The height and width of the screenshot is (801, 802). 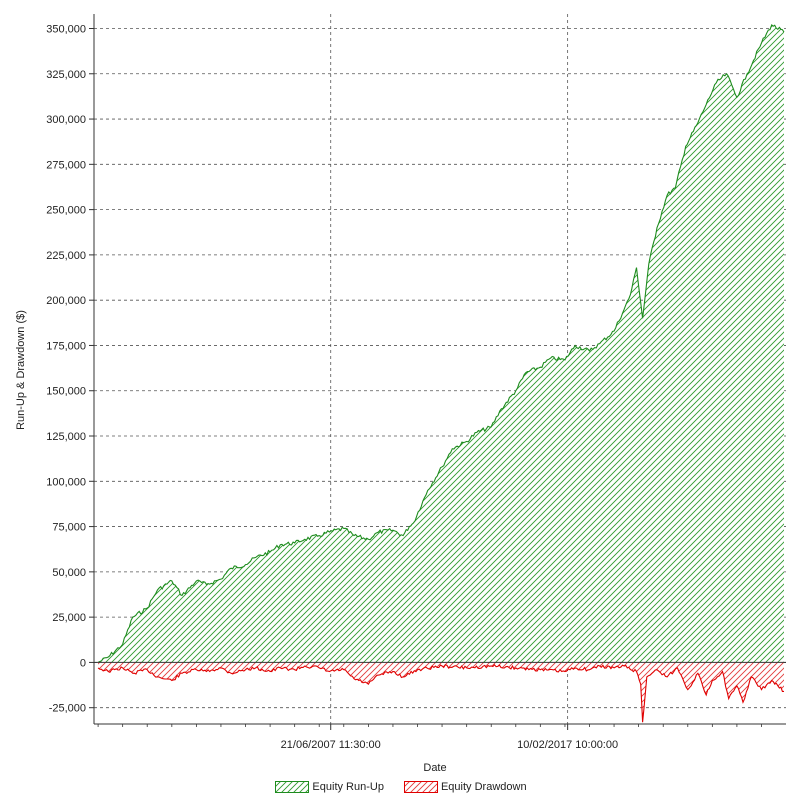 I want to click on legend-label-run-up: Equity Run-Up, so click(x=348, y=787).